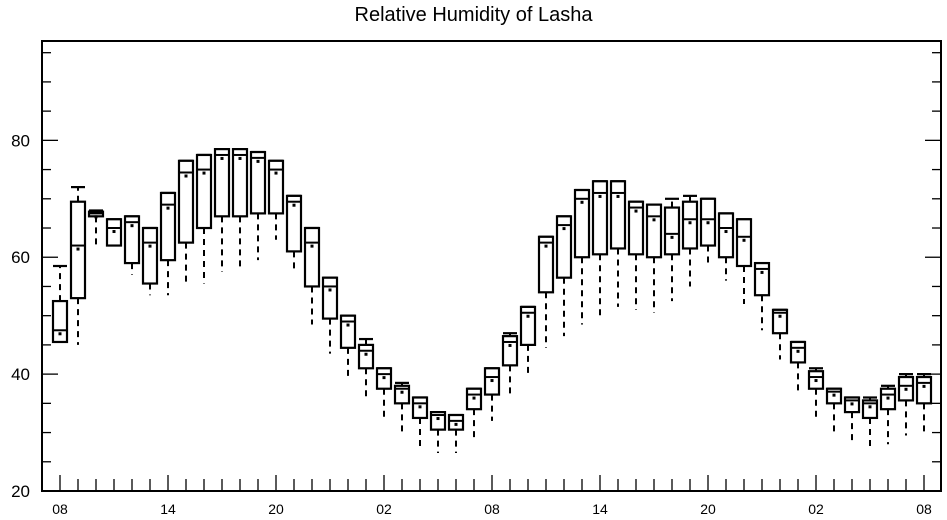 Image resolution: width=947 pixels, height=520 pixels. What do you see at coordinates (20, 374) in the screenshot?
I see `y-tick-label: 40` at bounding box center [20, 374].